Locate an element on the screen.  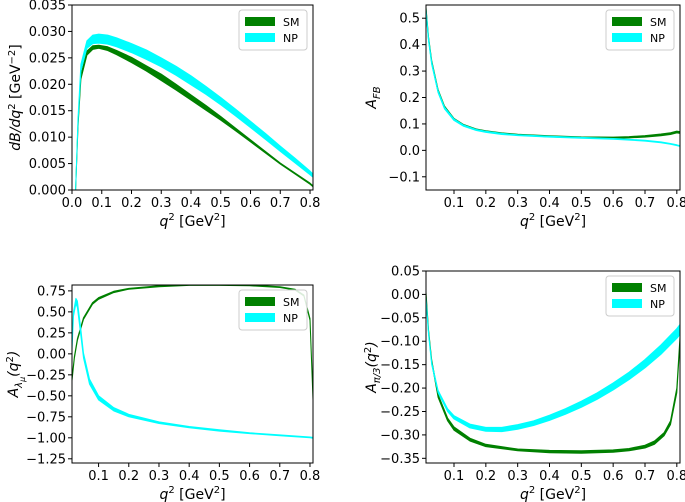
y-tick-label: 0.020 is located at coordinates (47, 85).